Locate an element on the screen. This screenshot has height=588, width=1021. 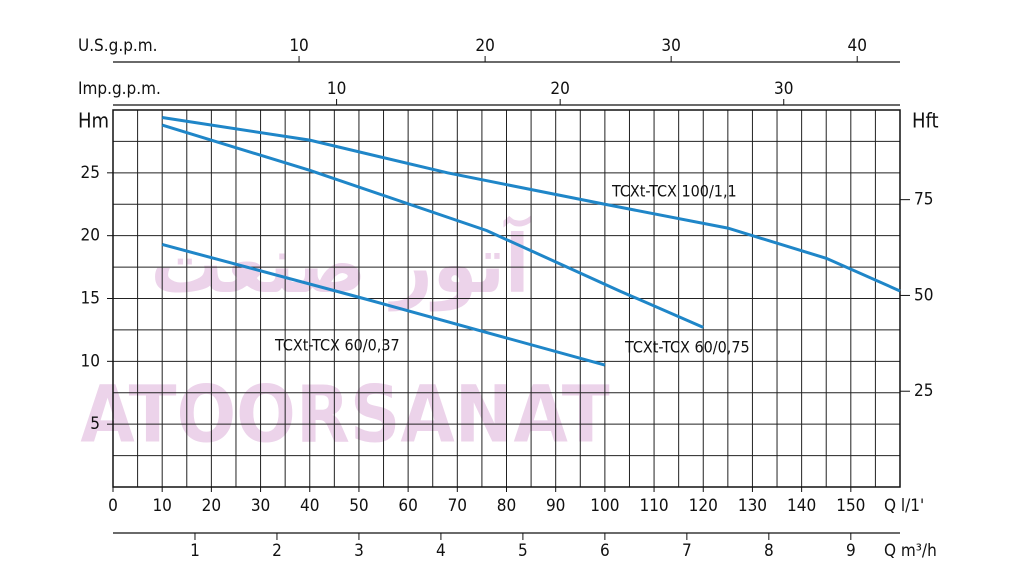
x-tick-label: 3 is located at coordinates (359, 551).